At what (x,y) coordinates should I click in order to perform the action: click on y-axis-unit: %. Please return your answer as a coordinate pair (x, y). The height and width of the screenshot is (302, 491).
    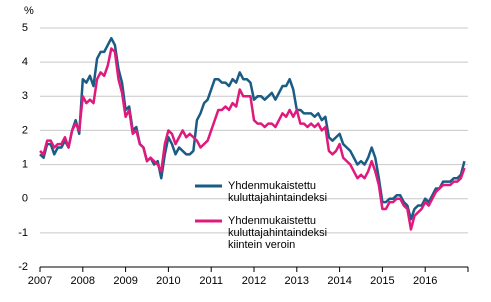
    Looking at the image, I should click on (29, 11).